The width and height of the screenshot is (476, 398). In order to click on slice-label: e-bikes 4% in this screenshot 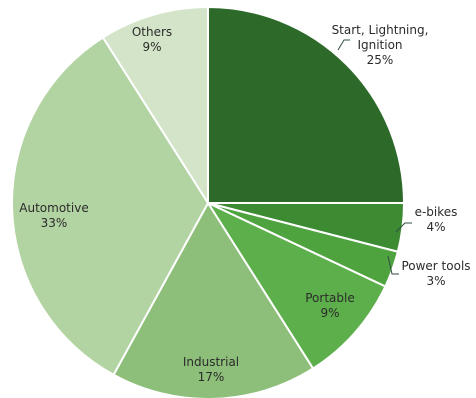, I will do `click(436, 219)`.